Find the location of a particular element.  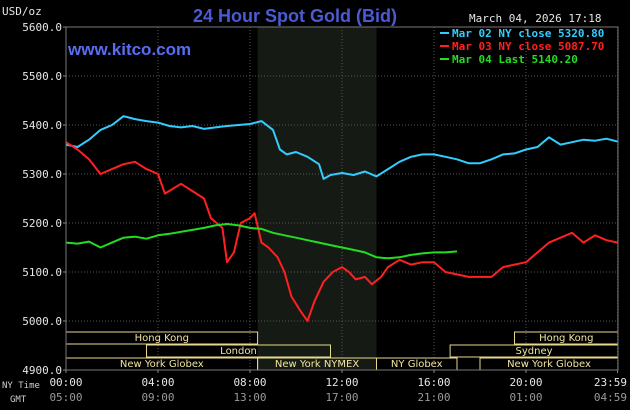

y-unit-label: USD/oz is located at coordinates (22, 11).